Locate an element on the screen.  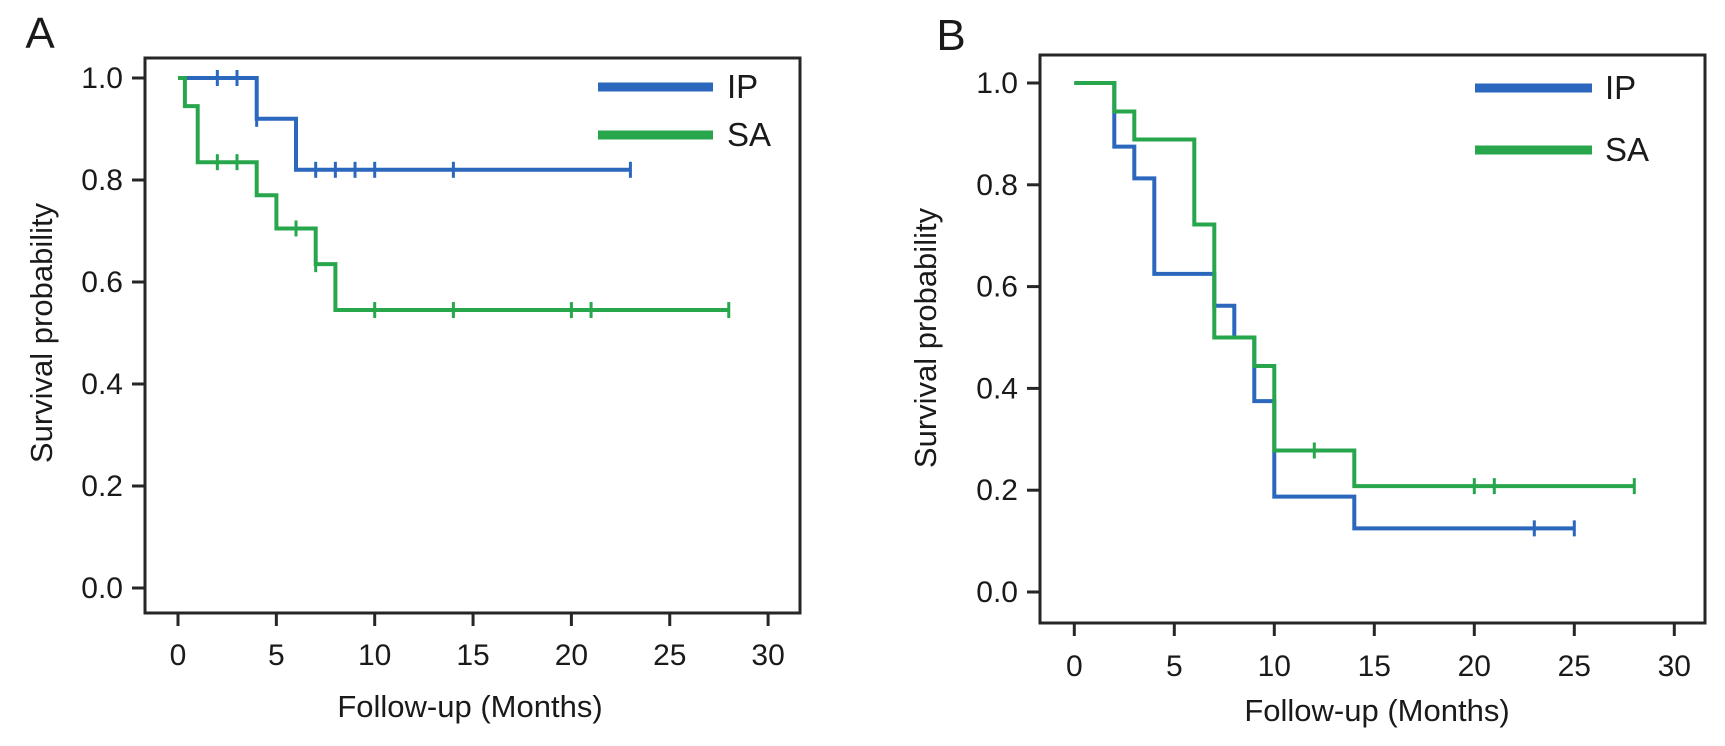
panel-letter: A is located at coordinates (40, 33).